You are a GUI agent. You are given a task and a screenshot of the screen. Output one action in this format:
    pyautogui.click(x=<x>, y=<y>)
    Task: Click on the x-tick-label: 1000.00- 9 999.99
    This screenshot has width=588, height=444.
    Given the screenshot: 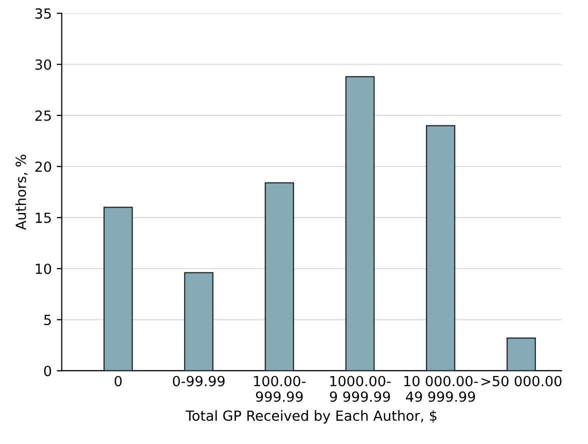 What is the action you would take?
    pyautogui.click(x=360, y=389)
    